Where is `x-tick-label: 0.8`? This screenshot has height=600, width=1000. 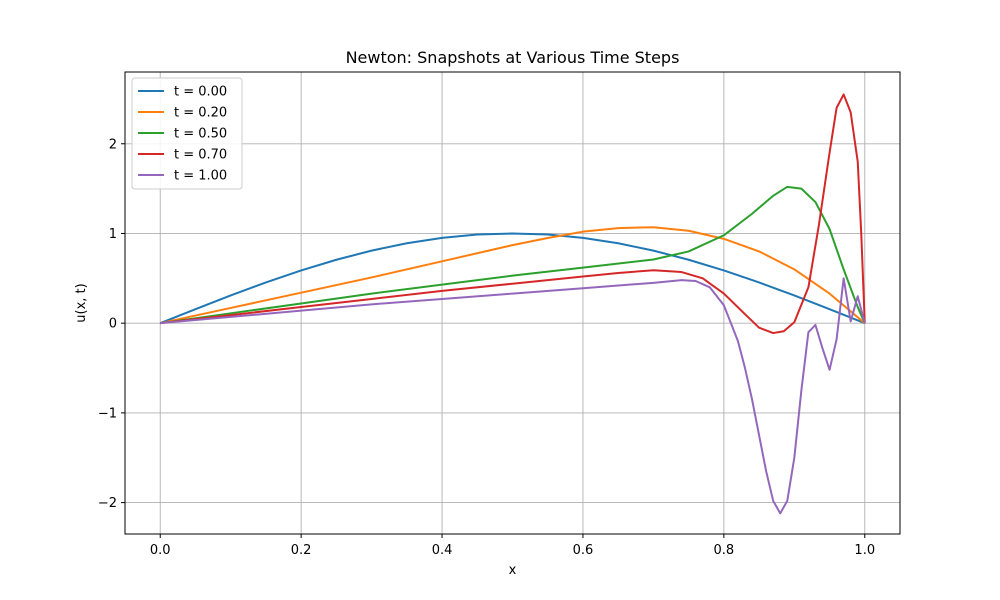 x-tick-label: 0.8 is located at coordinates (724, 550).